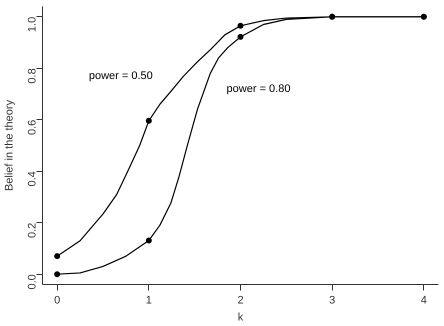  What do you see at coordinates (258, 88) in the screenshot?
I see `series-label: power = 0.80` at bounding box center [258, 88].